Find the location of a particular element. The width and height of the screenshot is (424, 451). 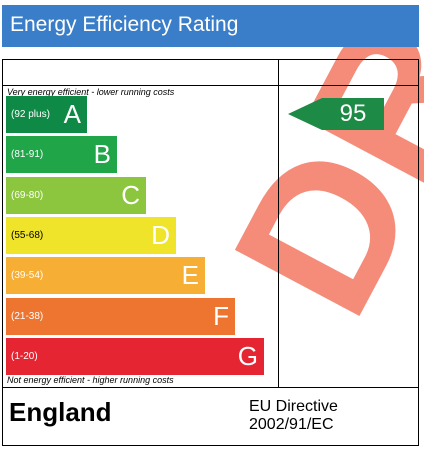

band-e: (39-54) E is located at coordinates (105, 275).